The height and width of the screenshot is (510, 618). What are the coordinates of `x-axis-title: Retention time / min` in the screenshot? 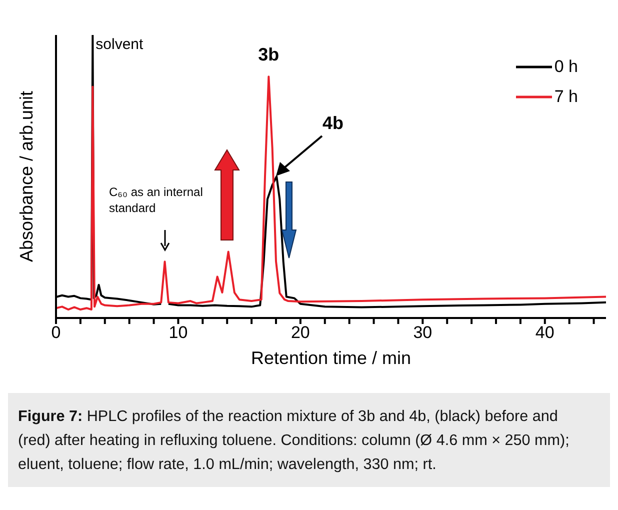 It's located at (331, 358).